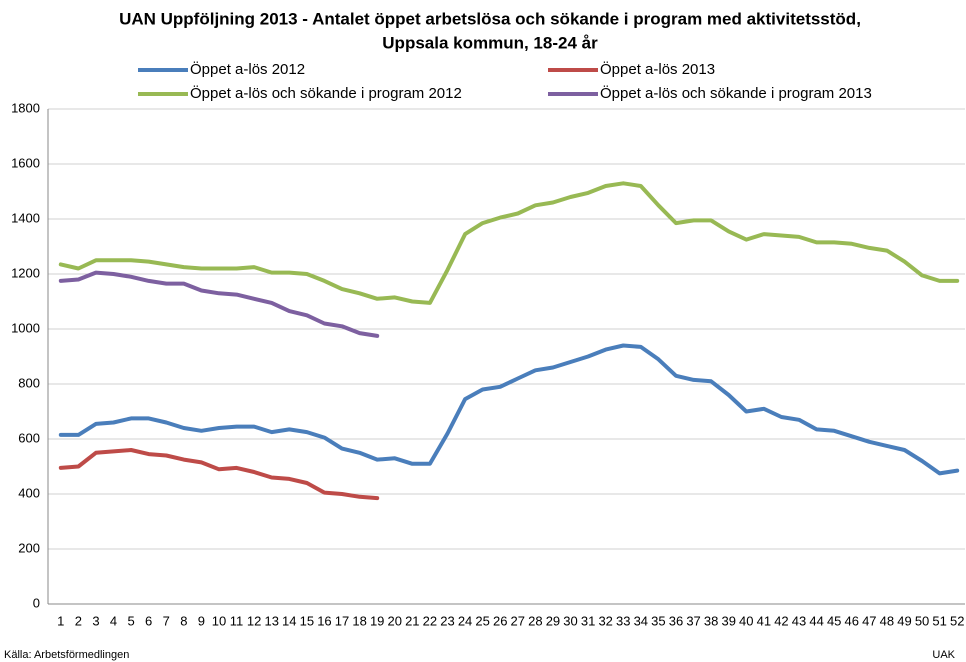 Image resolution: width=966 pixels, height=662 pixels. Describe the element at coordinates (482, 620) in the screenshot. I see `x-tick-label: 25` at that location.